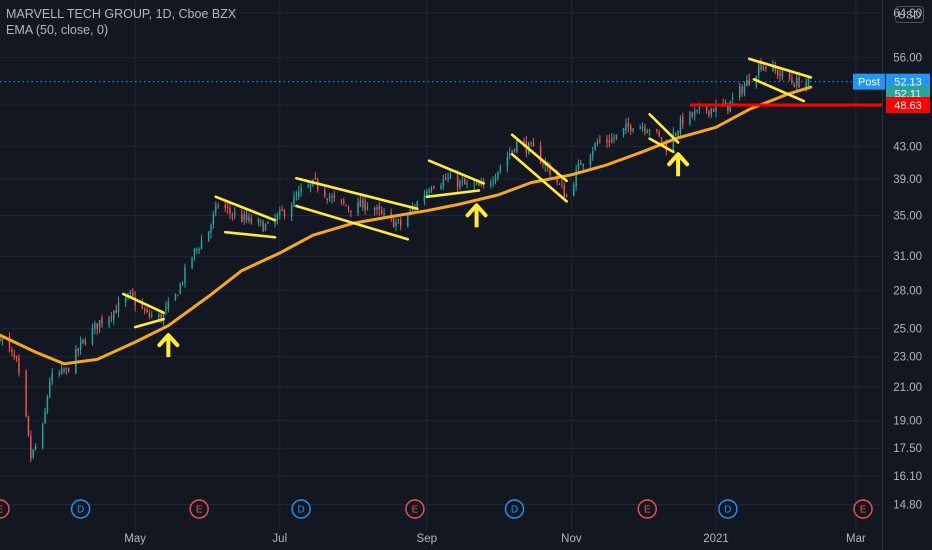 The width and height of the screenshot is (932, 550). I want to click on y-tick-12: 17.50, so click(907, 449).